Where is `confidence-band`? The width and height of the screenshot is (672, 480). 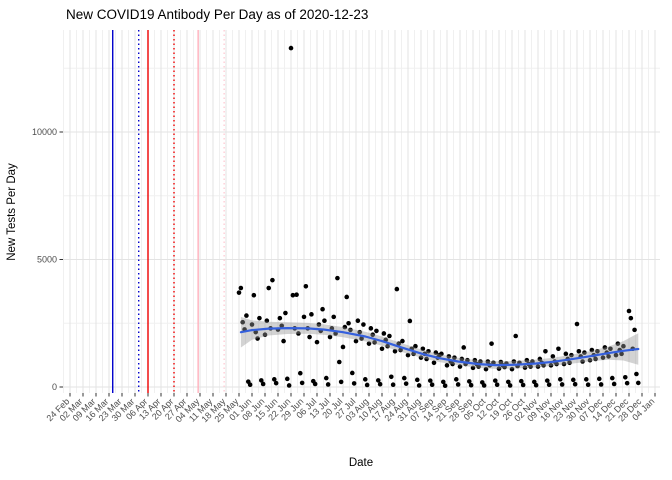 confidence-band is located at coordinates (439, 342).